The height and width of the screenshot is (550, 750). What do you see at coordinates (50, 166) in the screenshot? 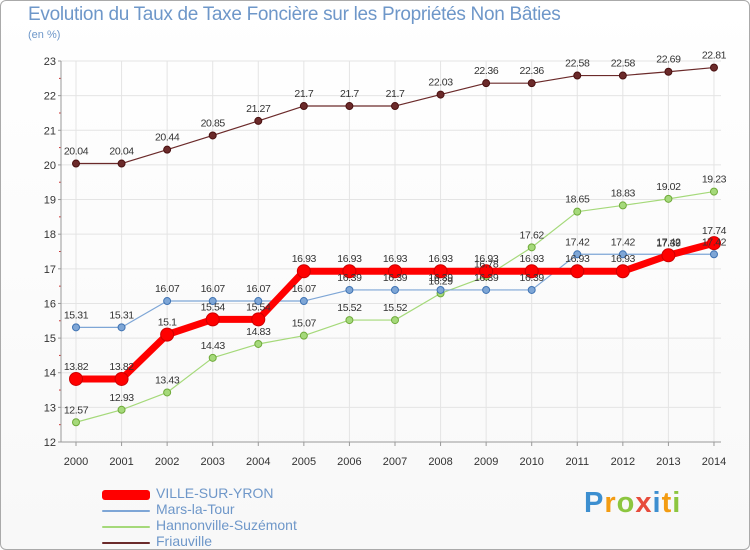
I see `y-tick-label: 20` at bounding box center [50, 166].